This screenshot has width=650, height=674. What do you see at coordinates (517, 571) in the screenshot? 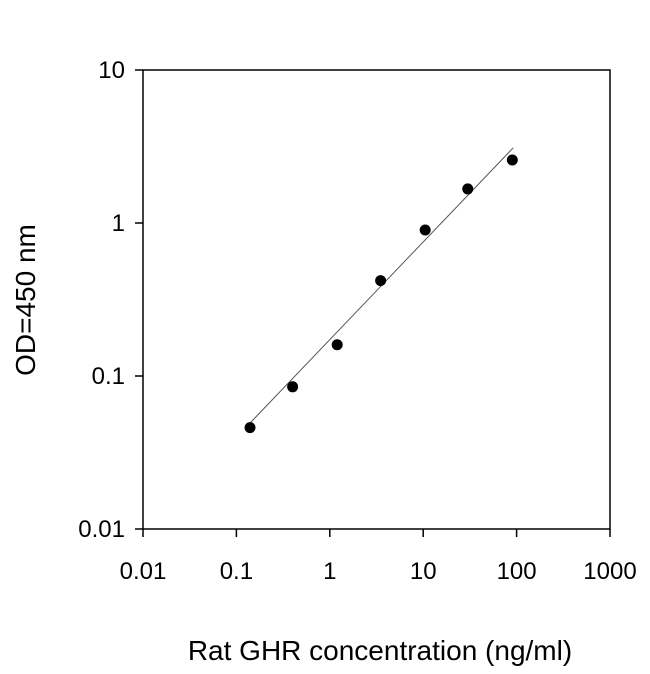
I see `x-tick-label: 100` at bounding box center [517, 571].